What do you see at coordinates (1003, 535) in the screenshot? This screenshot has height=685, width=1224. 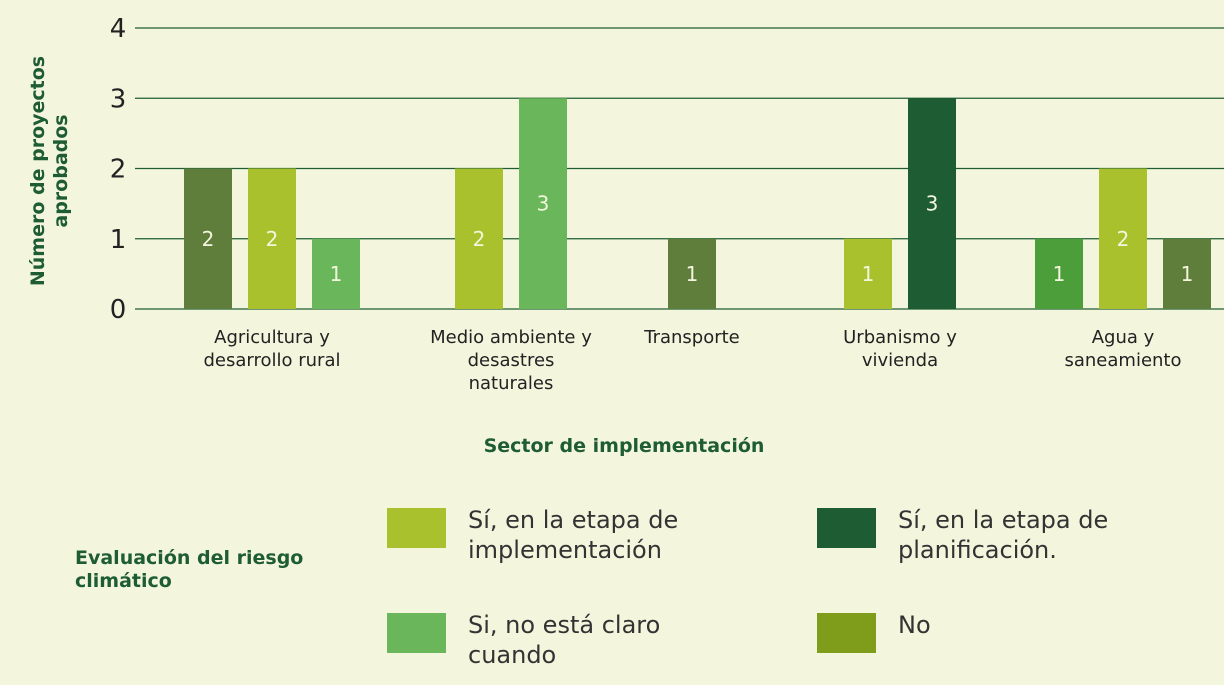 I see `legend-label: Sí, en la etapa de planificación.` at bounding box center [1003, 535].